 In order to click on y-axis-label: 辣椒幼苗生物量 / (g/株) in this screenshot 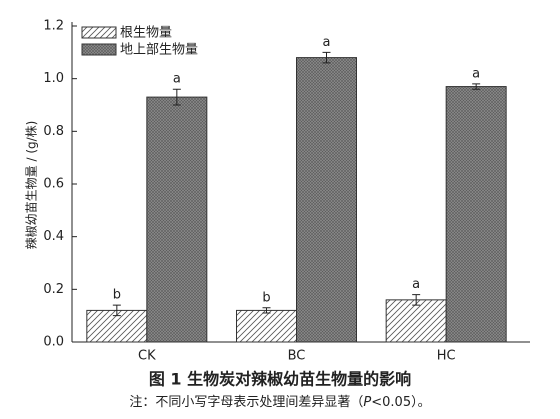, I will do `click(31, 185)`.